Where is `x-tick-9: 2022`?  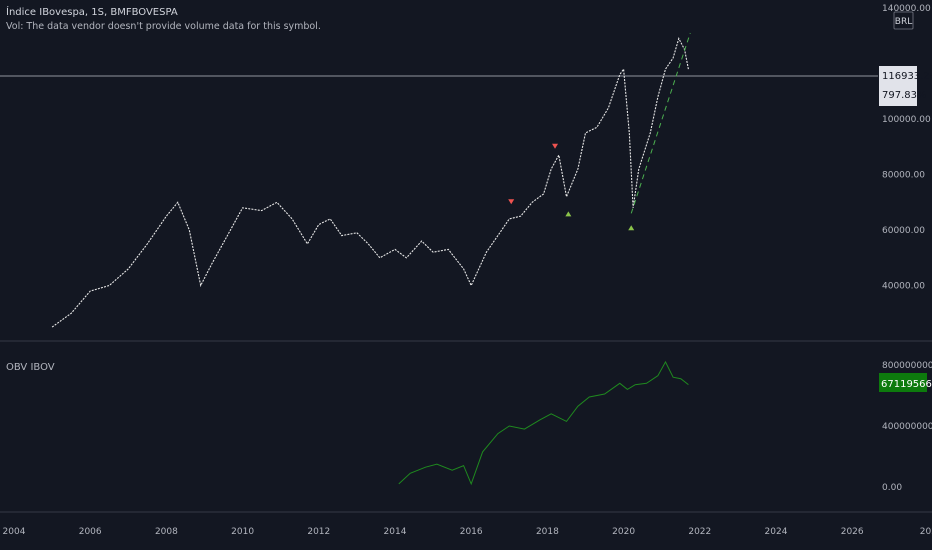
x-tick-9: 2022 is located at coordinates (699, 532).